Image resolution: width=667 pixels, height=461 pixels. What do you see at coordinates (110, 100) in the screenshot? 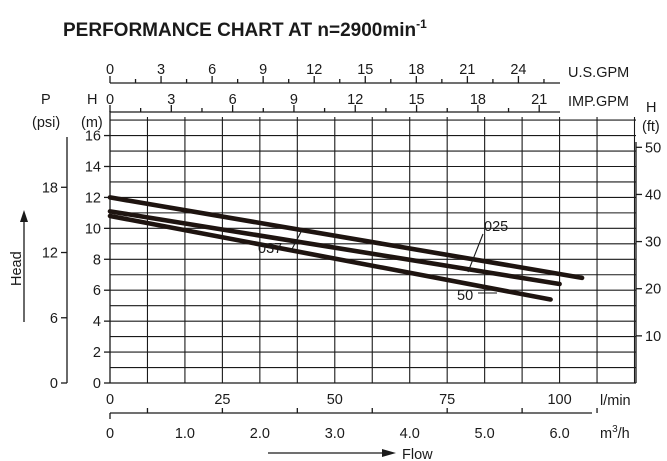
I see `impgpm-tick-label: 0` at bounding box center [110, 100].